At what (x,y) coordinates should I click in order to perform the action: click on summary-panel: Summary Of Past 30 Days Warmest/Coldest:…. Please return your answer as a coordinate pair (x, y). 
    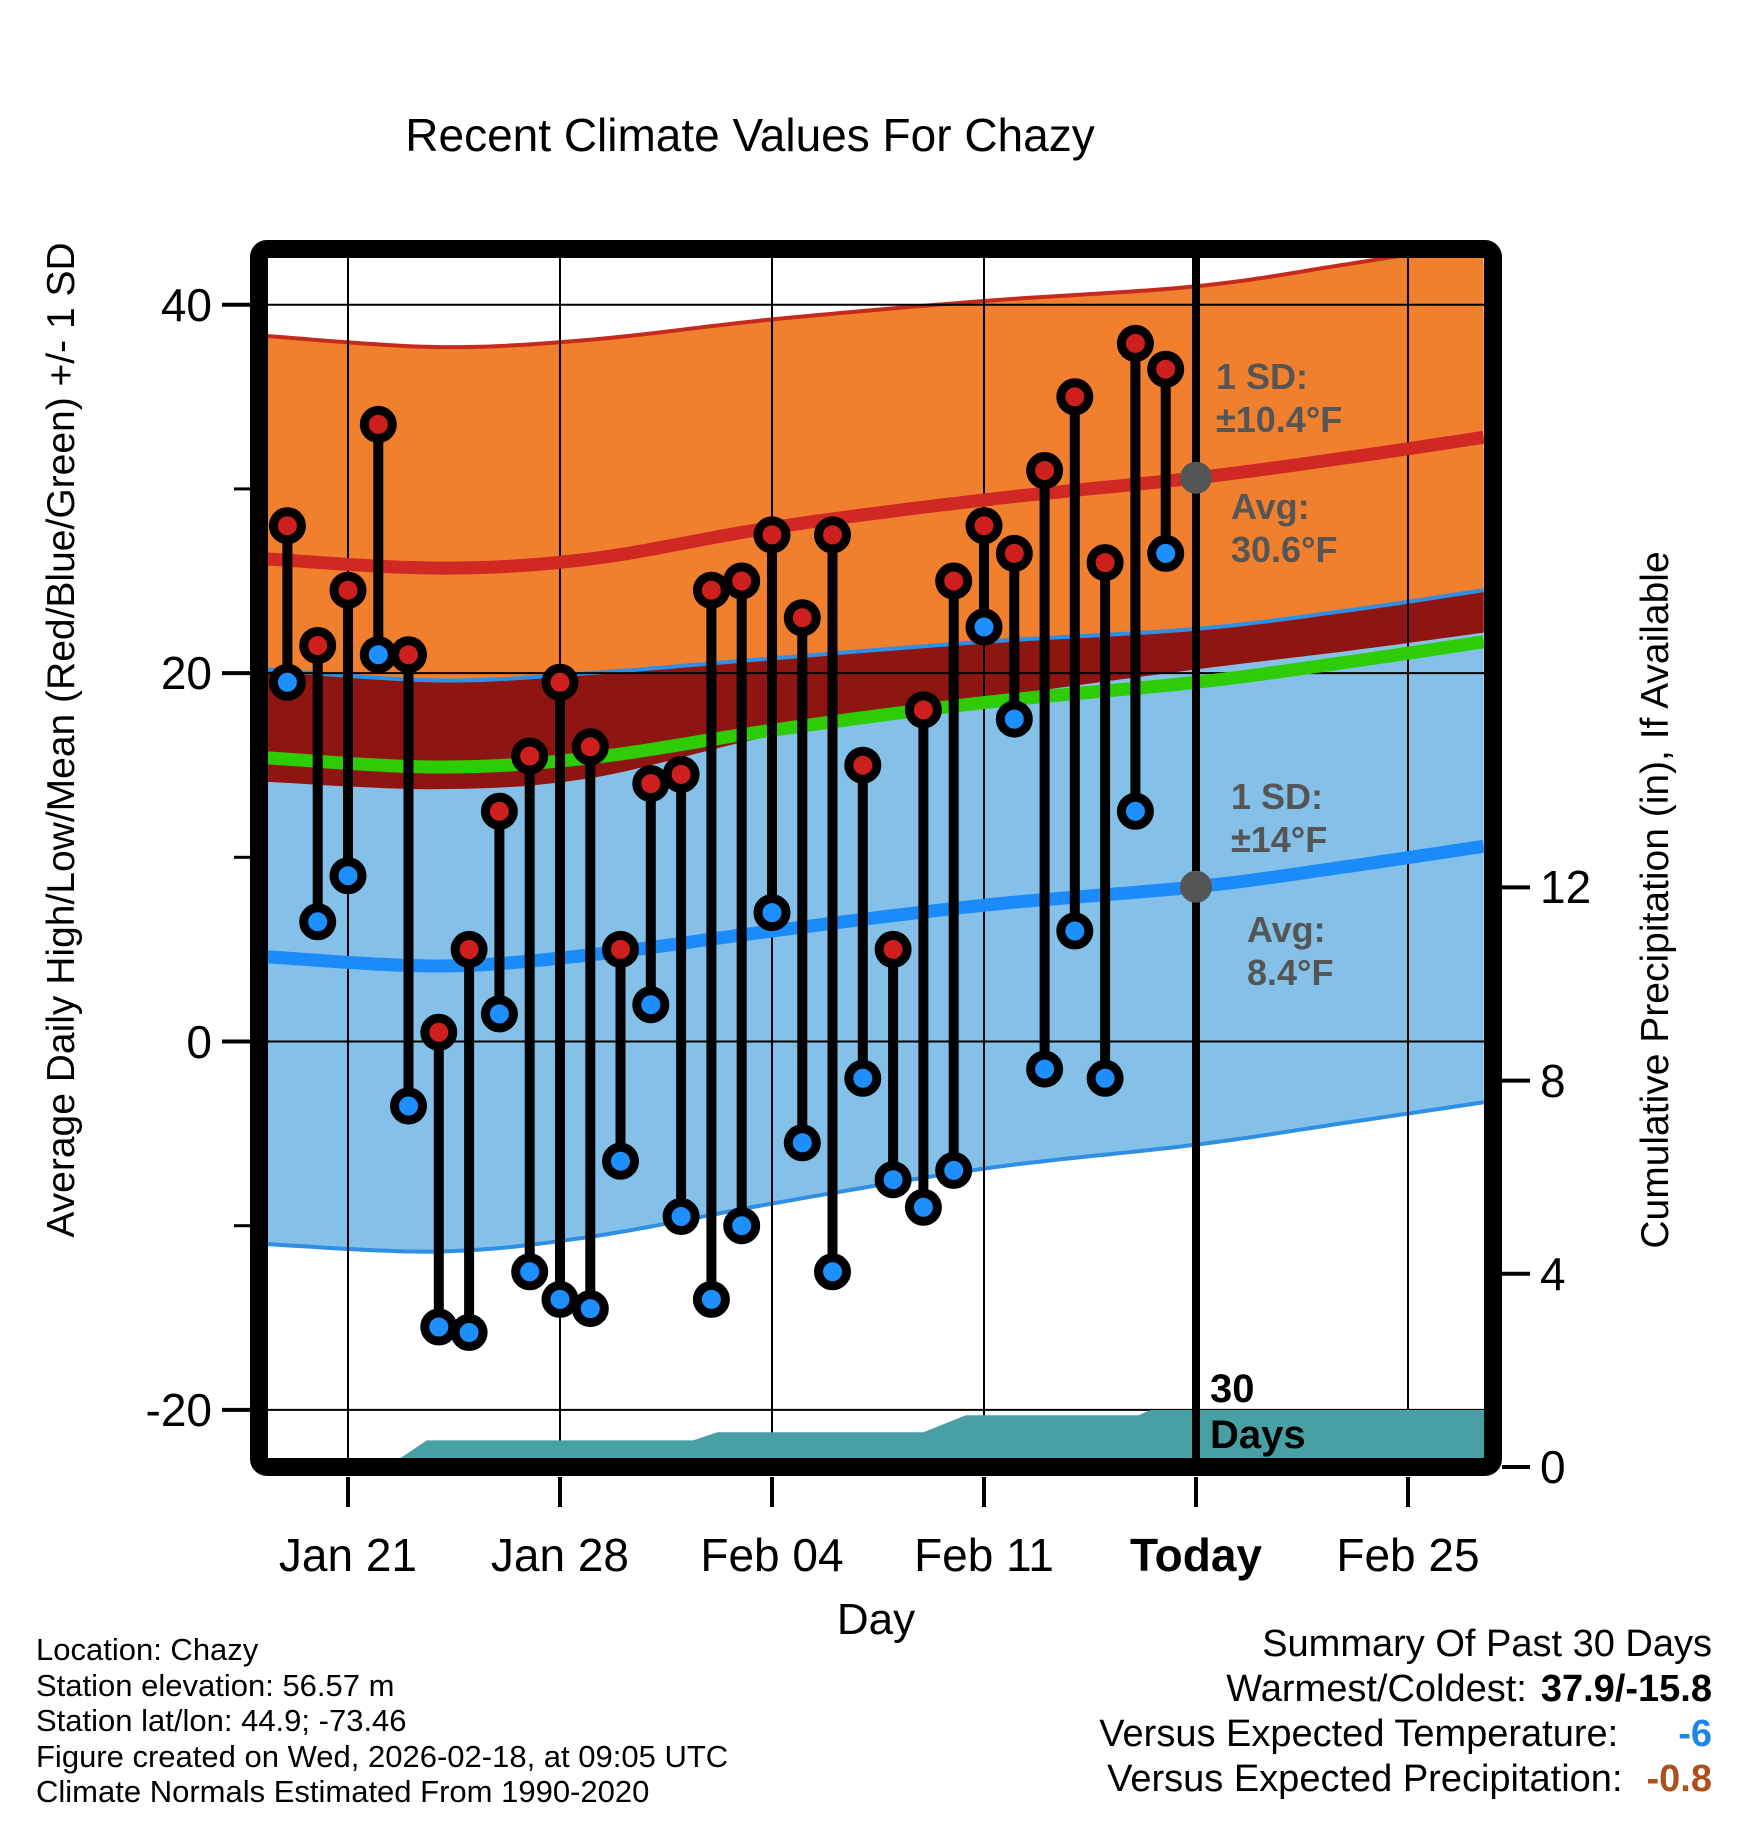
    Looking at the image, I should click on (1405, 1712).